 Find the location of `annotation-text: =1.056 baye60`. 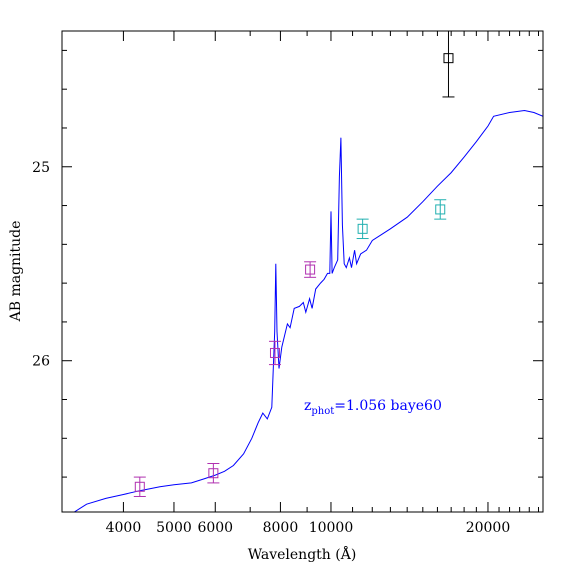

annotation-text: =1.056 baye60 is located at coordinates (388, 406).